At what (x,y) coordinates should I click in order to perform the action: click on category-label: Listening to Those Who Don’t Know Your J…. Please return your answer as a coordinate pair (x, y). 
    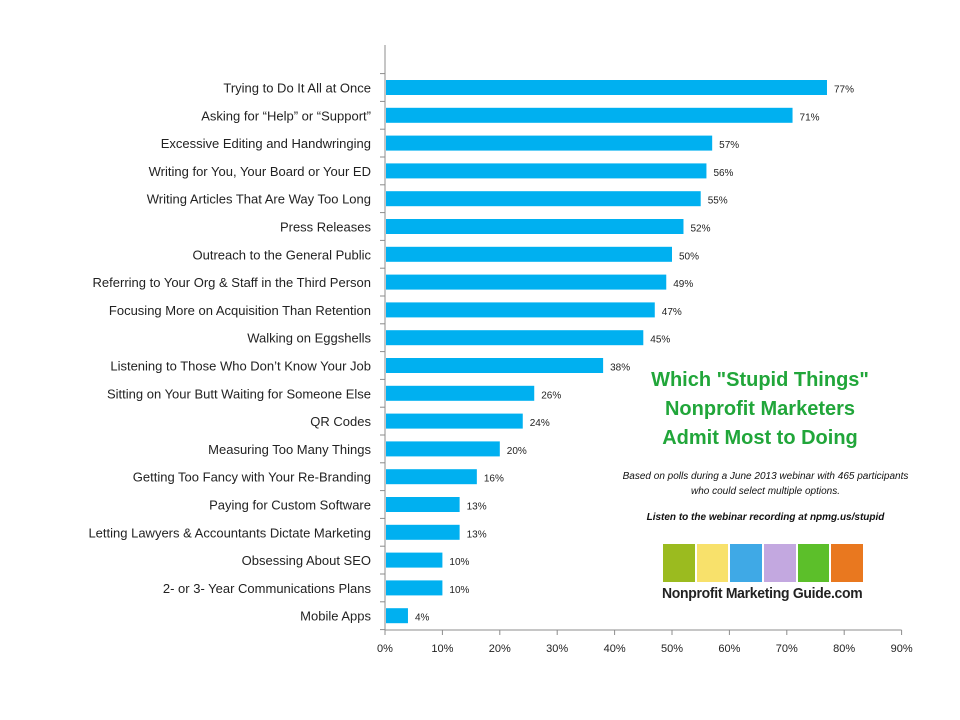
    Looking at the image, I should click on (240, 366).